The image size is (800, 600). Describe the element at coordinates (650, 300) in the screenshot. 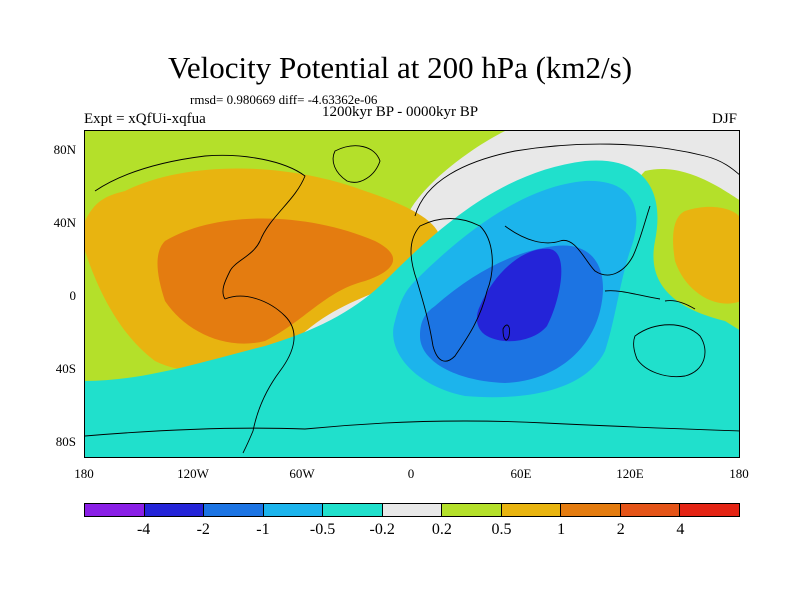

I see `coastline-maritime` at that location.